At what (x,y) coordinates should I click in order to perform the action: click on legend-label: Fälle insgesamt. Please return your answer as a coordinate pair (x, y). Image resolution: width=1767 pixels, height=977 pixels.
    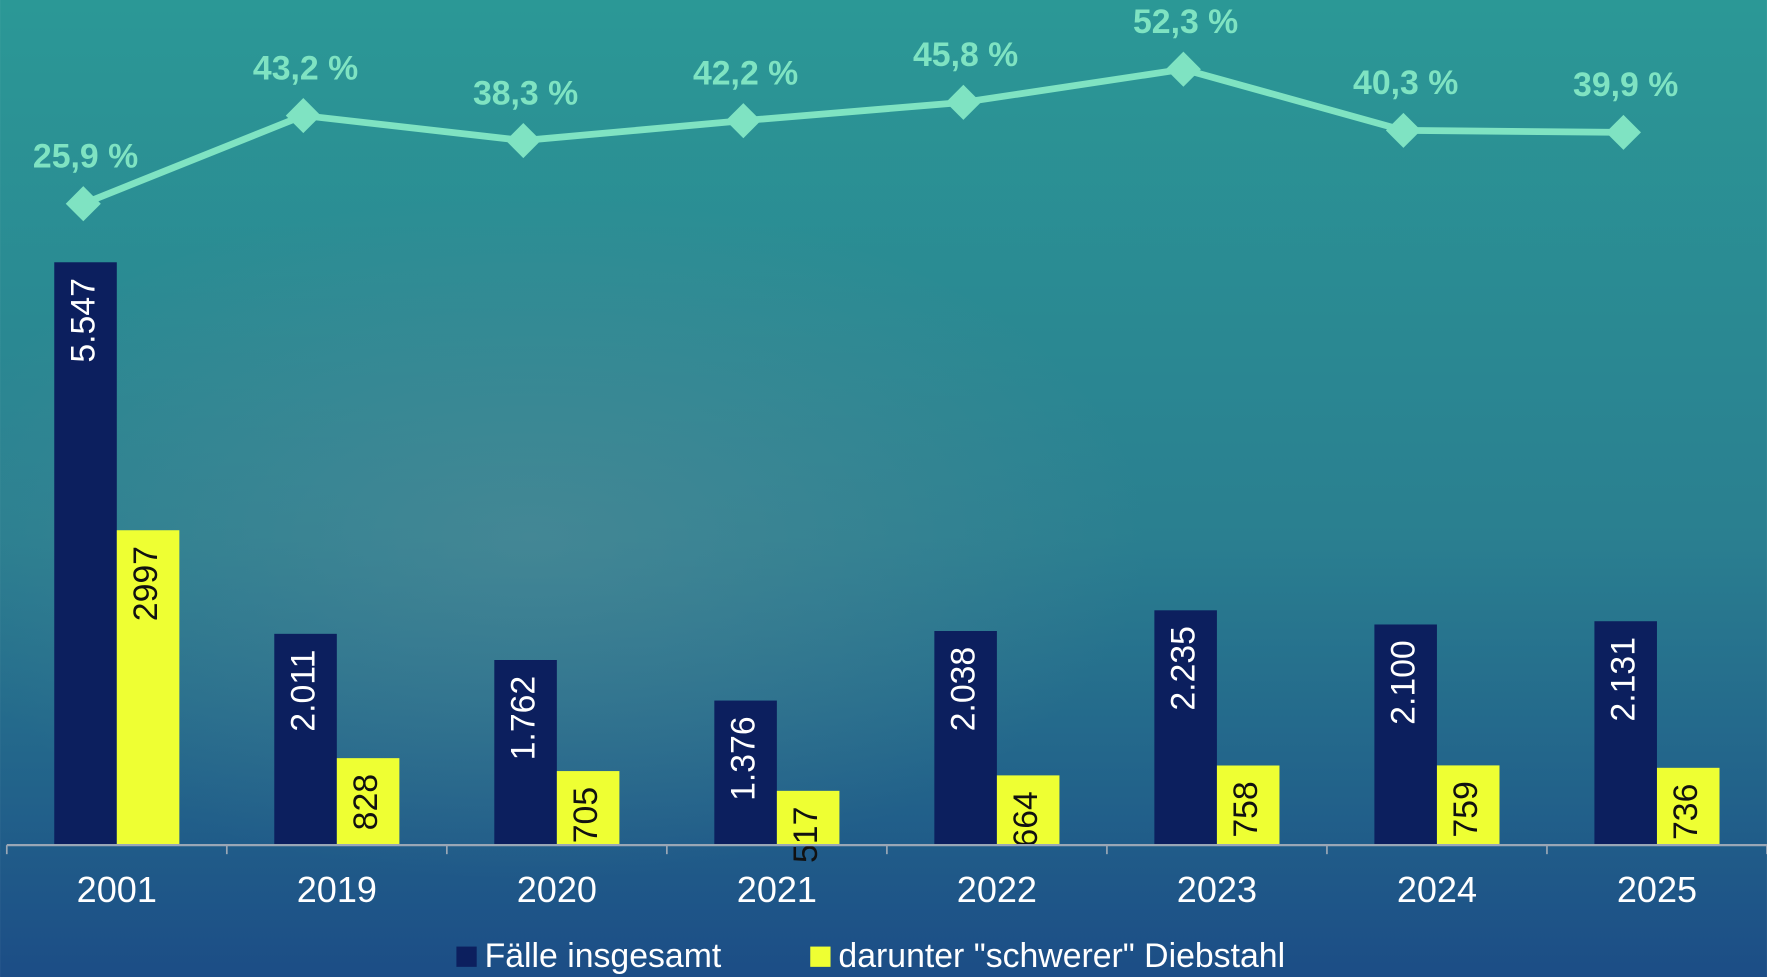
    Looking at the image, I should click on (603, 956).